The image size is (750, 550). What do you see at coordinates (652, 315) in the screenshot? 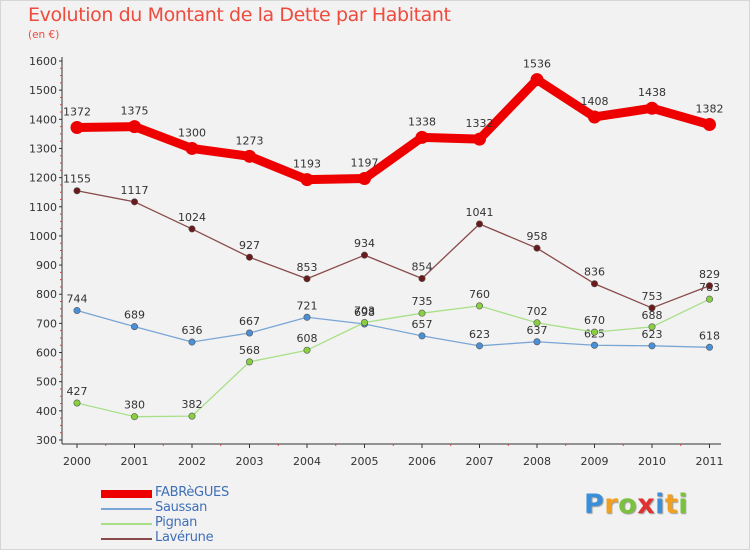
I see `data-label-pignan: 688` at bounding box center [652, 315].